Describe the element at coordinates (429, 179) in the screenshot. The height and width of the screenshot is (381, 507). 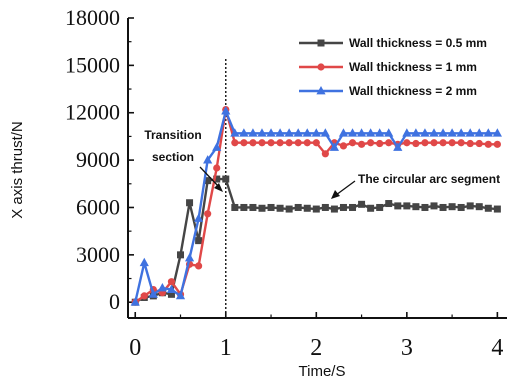
I see `annotation-arc-segment: The circular arc segment` at that location.